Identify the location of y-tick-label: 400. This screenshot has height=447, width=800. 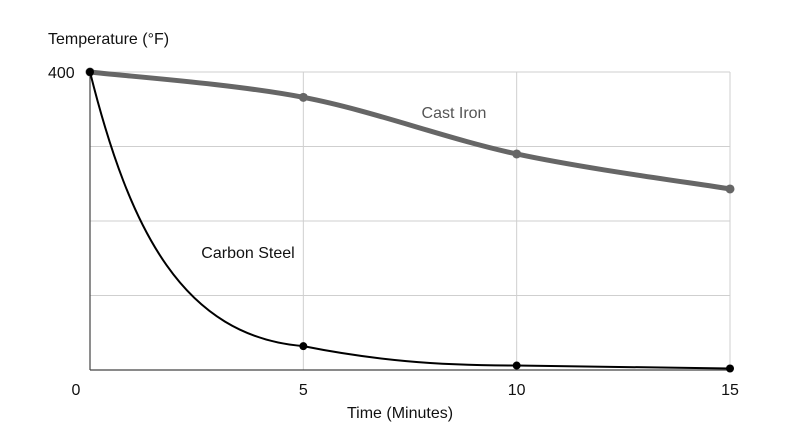
(61, 73).